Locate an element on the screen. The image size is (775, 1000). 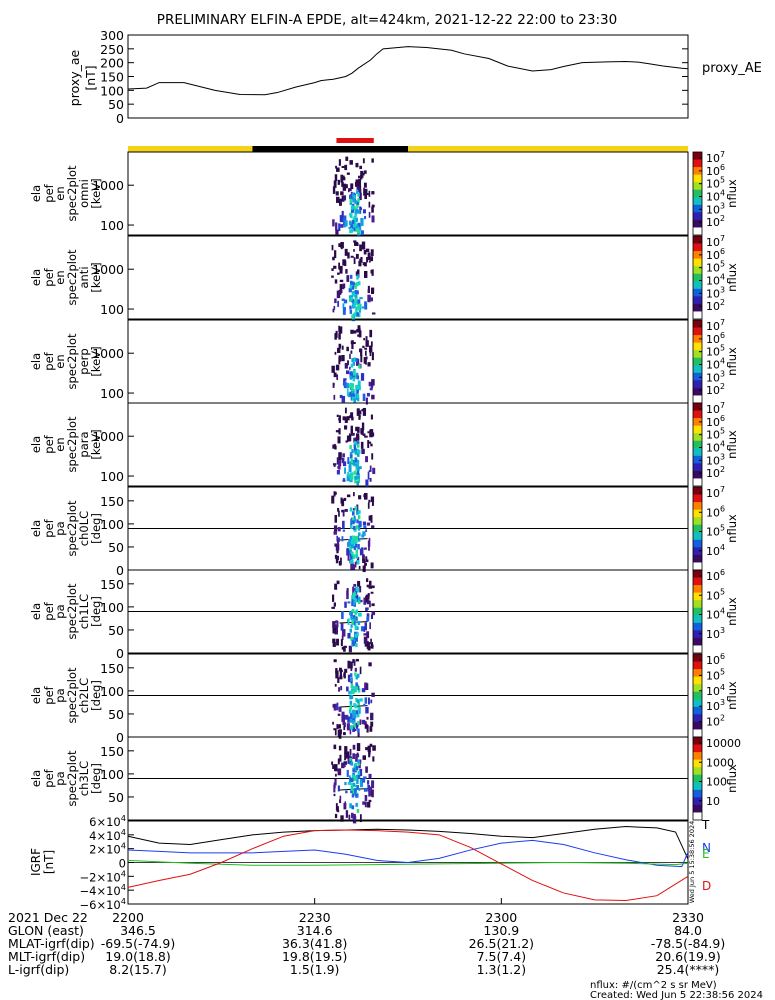
colorbar-tick-label: 10⁴ is located at coordinates (715, 280).